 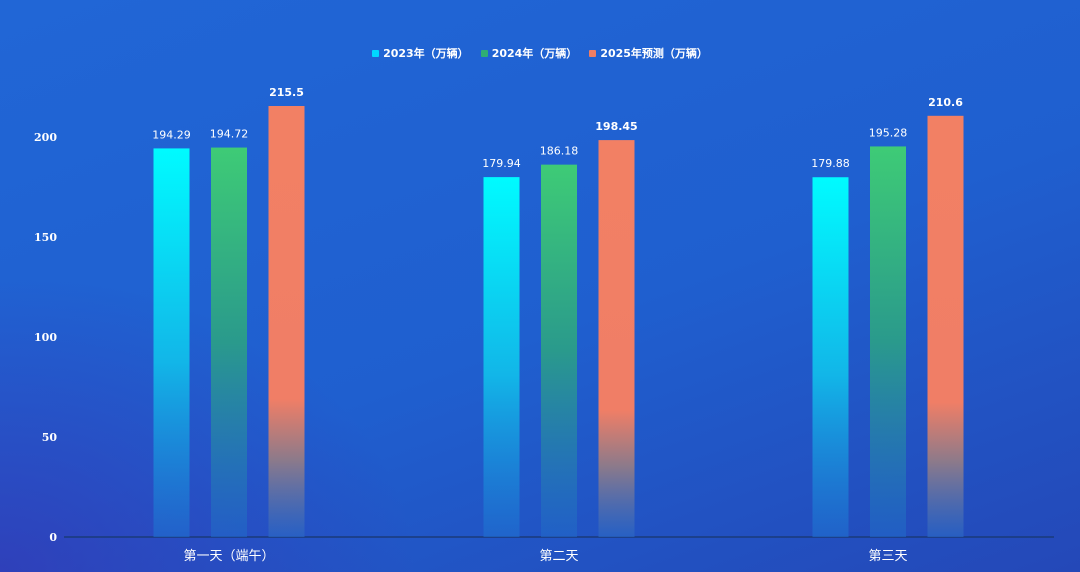 I want to click on legend-item-2025: 2025年预测（万辆）, so click(x=648, y=53).